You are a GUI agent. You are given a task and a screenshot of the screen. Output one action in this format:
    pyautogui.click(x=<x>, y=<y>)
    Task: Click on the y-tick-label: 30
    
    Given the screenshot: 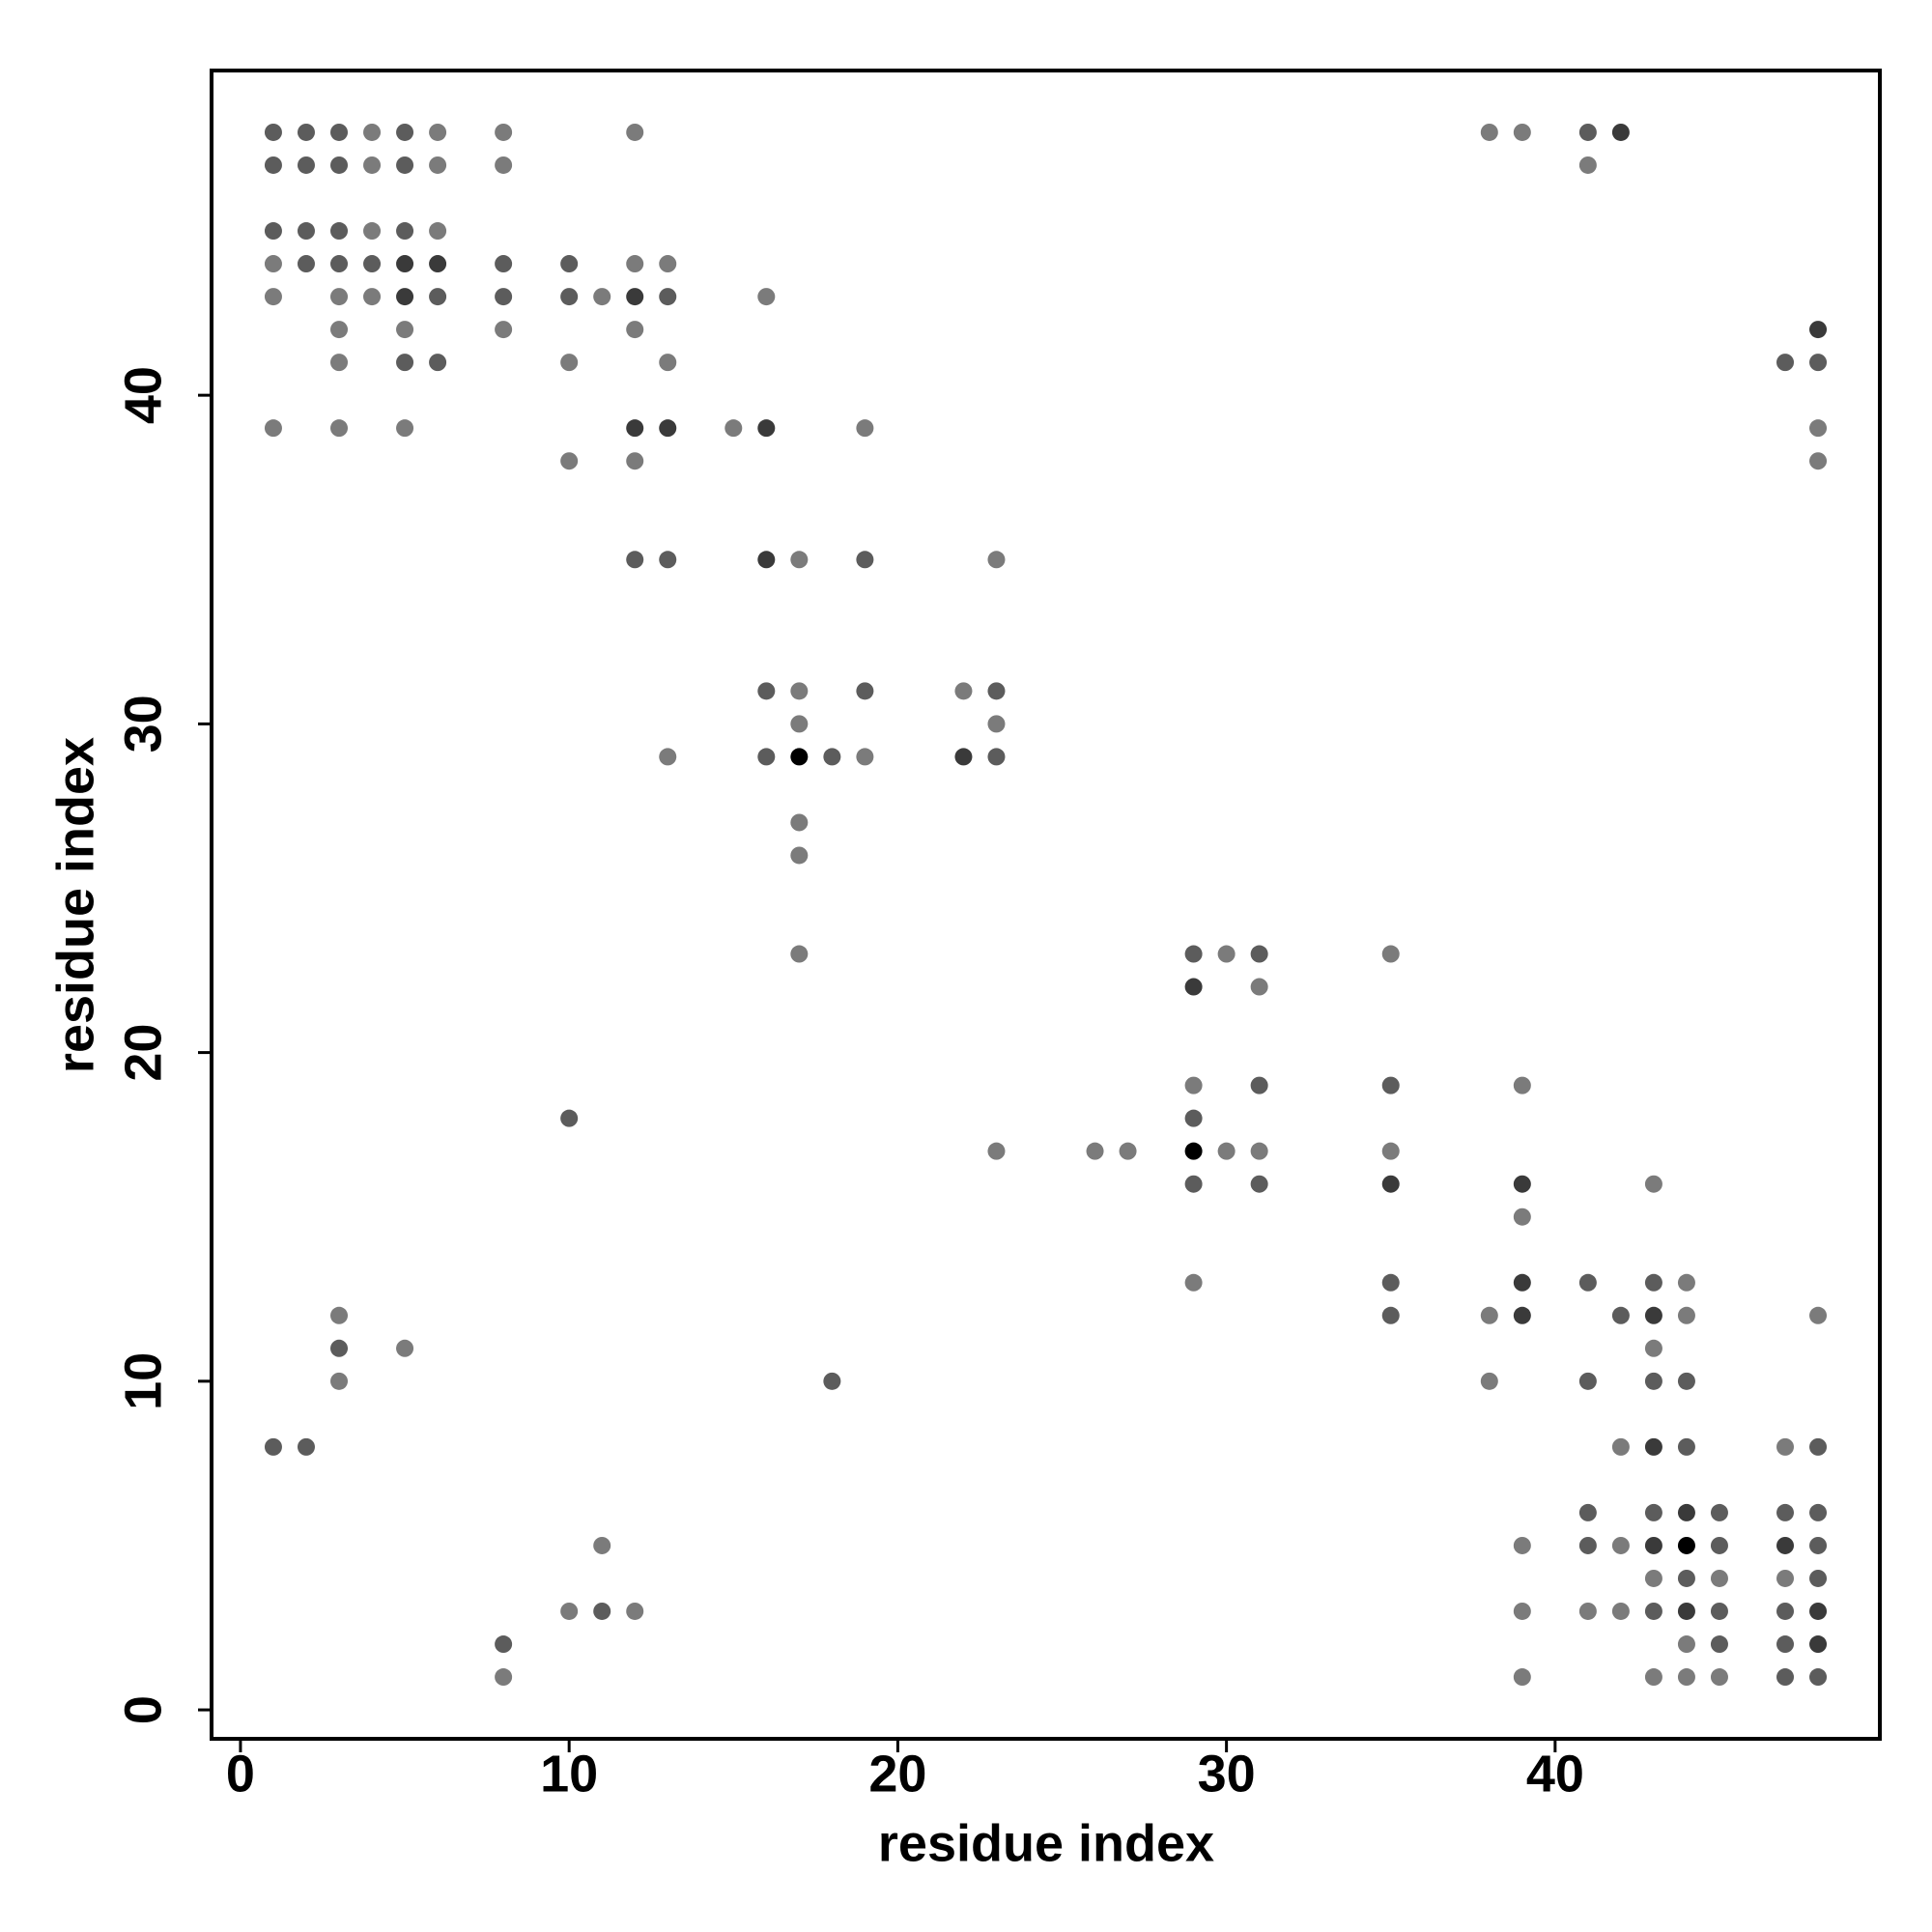 What is the action you would take?
    pyautogui.click(x=143, y=724)
    